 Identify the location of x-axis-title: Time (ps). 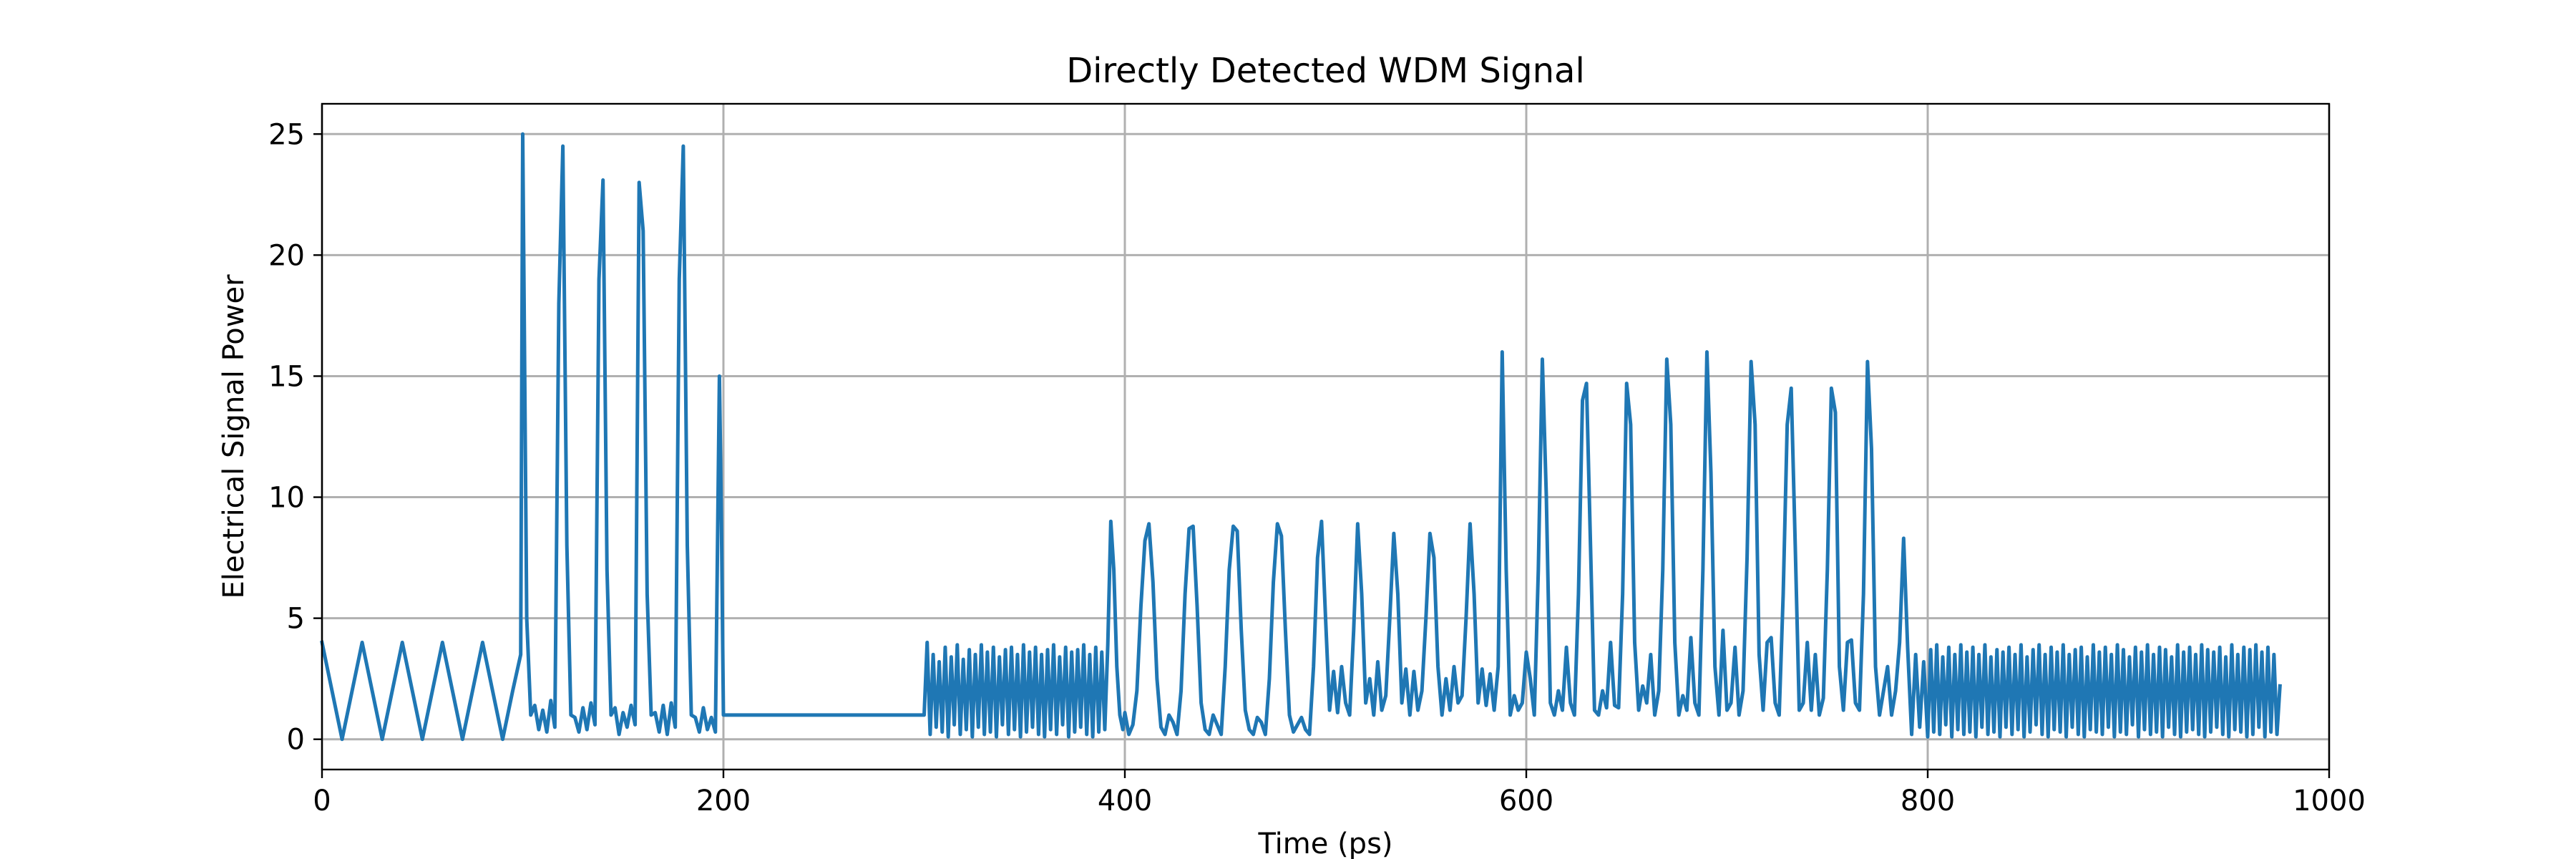
(1324, 843).